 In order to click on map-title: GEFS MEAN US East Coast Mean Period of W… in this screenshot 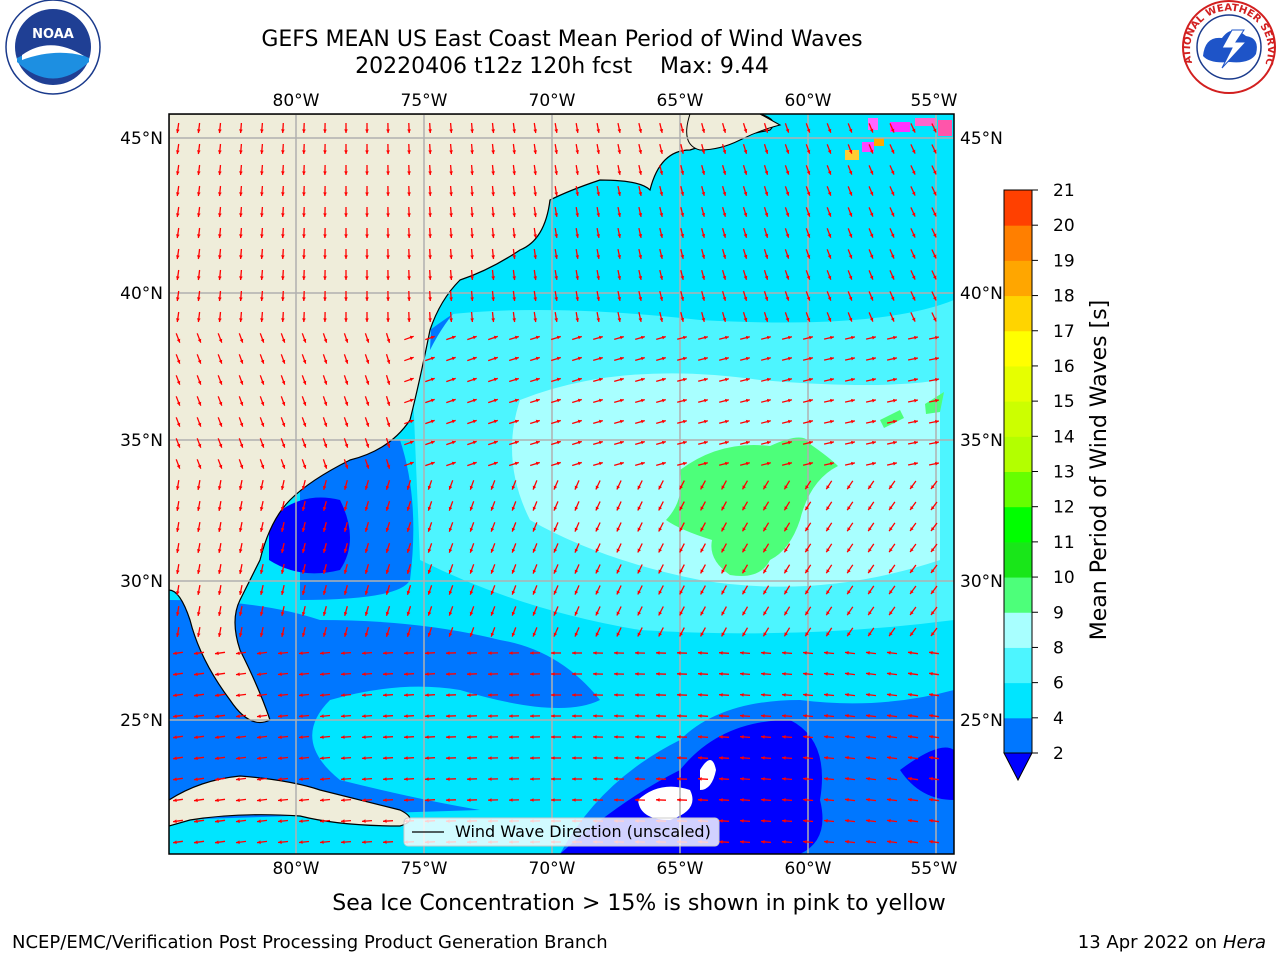, I will do `click(562, 39)`.